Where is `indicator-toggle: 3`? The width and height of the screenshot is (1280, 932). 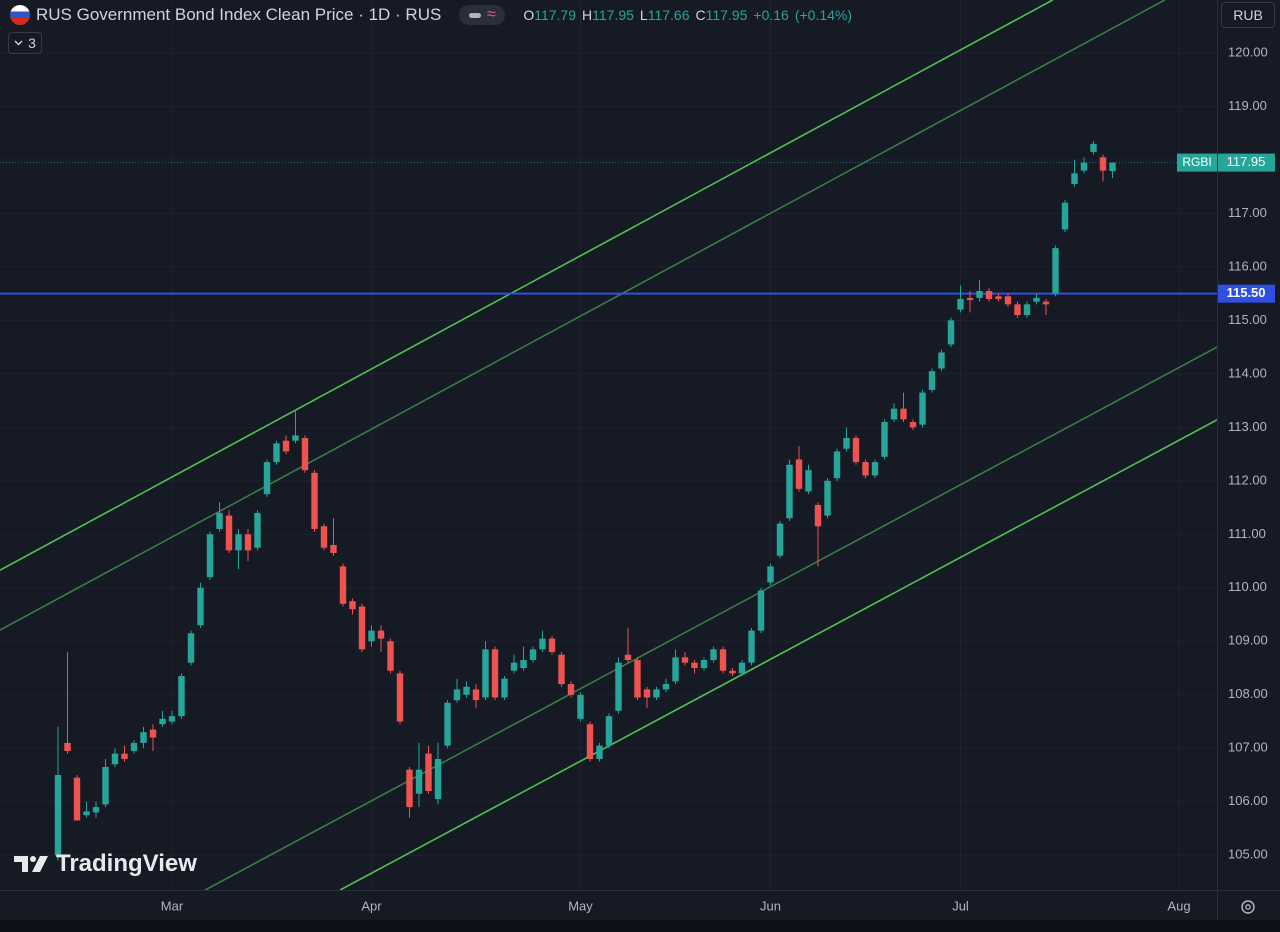
indicator-toggle: 3 is located at coordinates (25, 43).